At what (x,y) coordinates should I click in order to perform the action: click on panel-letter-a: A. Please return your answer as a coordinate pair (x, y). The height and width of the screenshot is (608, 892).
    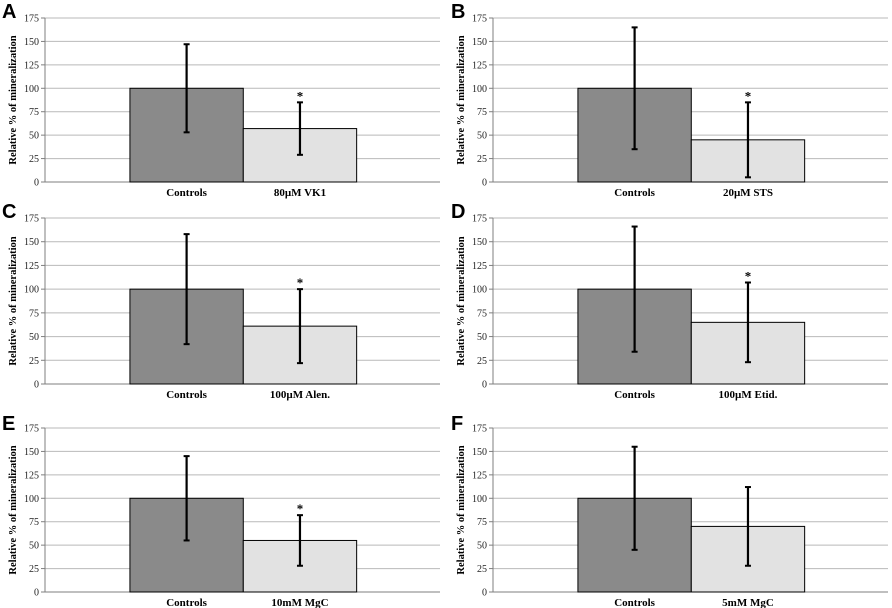
    Looking at the image, I should click on (9, 12).